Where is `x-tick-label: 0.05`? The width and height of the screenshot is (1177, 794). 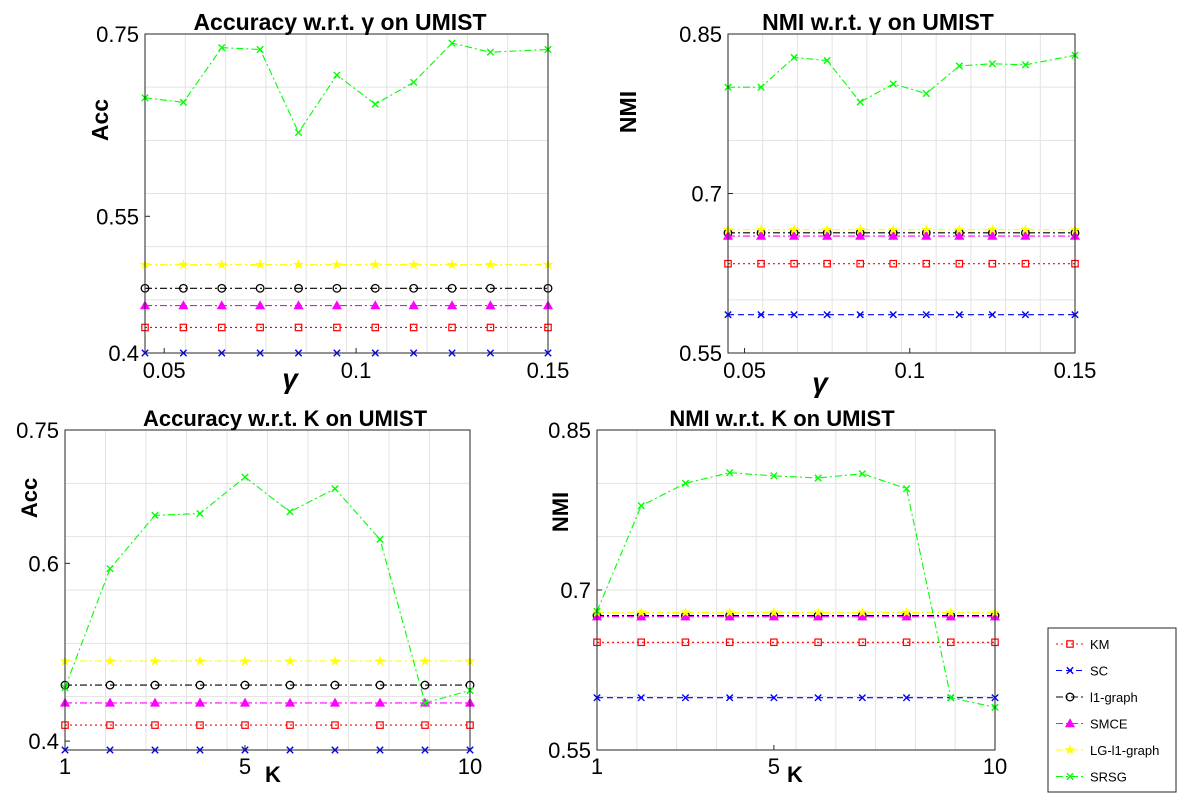 x-tick-label: 0.05 is located at coordinates (744, 370).